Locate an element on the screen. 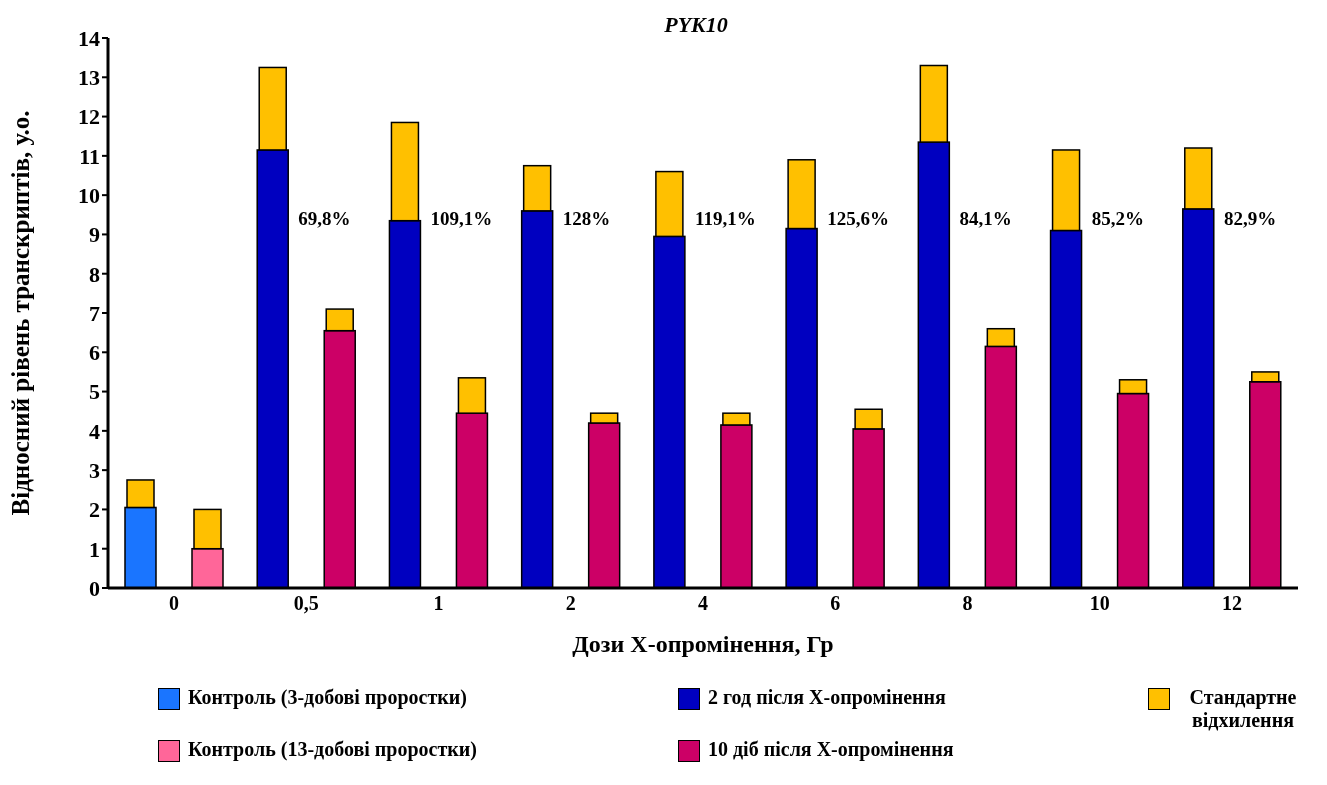 The height and width of the screenshot is (785, 1327). x-tick-label: 4 is located at coordinates (703, 603).